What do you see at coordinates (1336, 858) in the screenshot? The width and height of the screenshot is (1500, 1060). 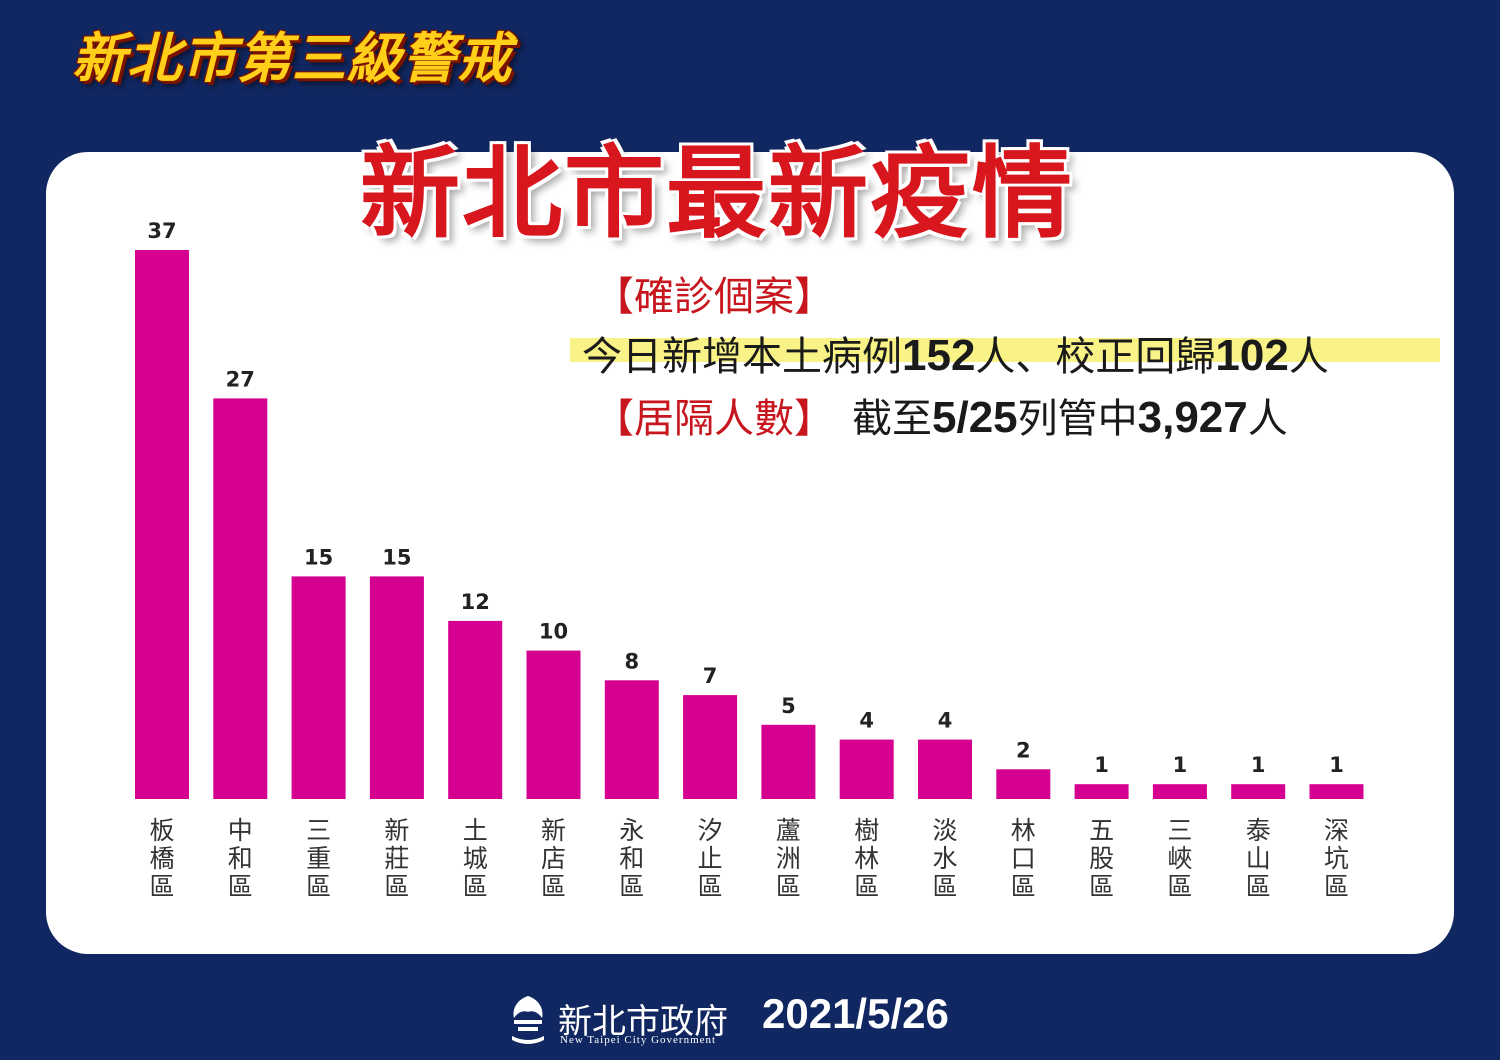 I see `category-label: 深坑區` at bounding box center [1336, 858].